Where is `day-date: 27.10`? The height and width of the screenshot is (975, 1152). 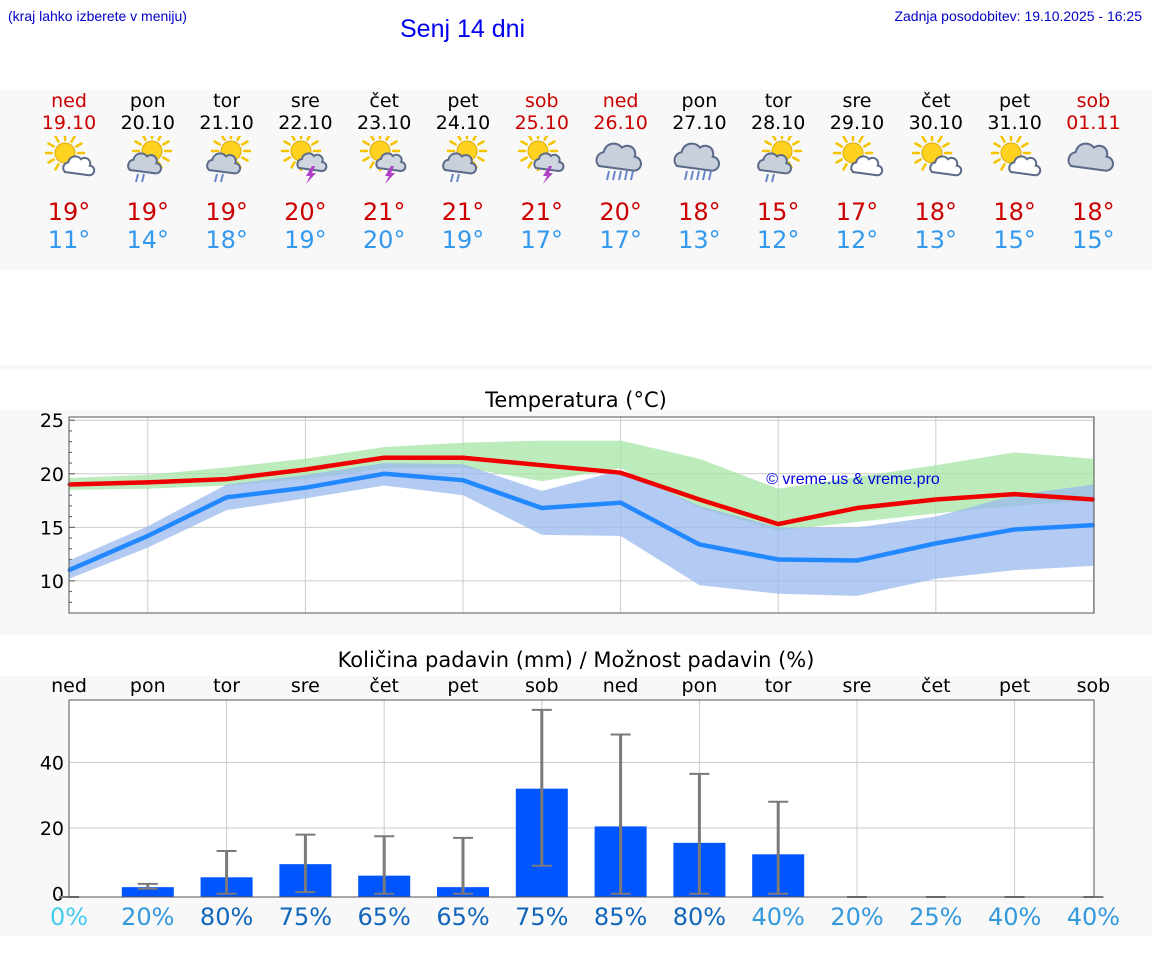
day-date: 27.10 is located at coordinates (699, 123).